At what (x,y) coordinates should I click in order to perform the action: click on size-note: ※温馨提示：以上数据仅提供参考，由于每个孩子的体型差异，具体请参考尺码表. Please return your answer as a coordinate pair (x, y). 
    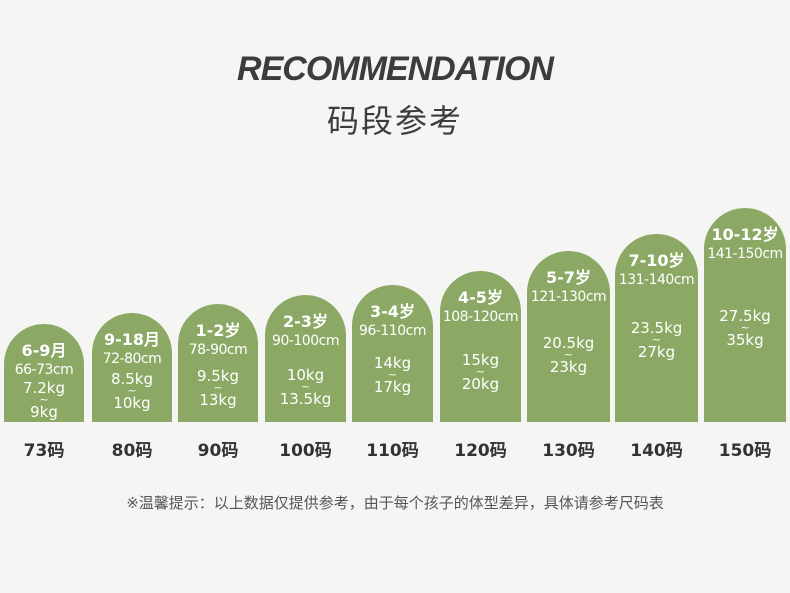
    Looking at the image, I should click on (395, 503).